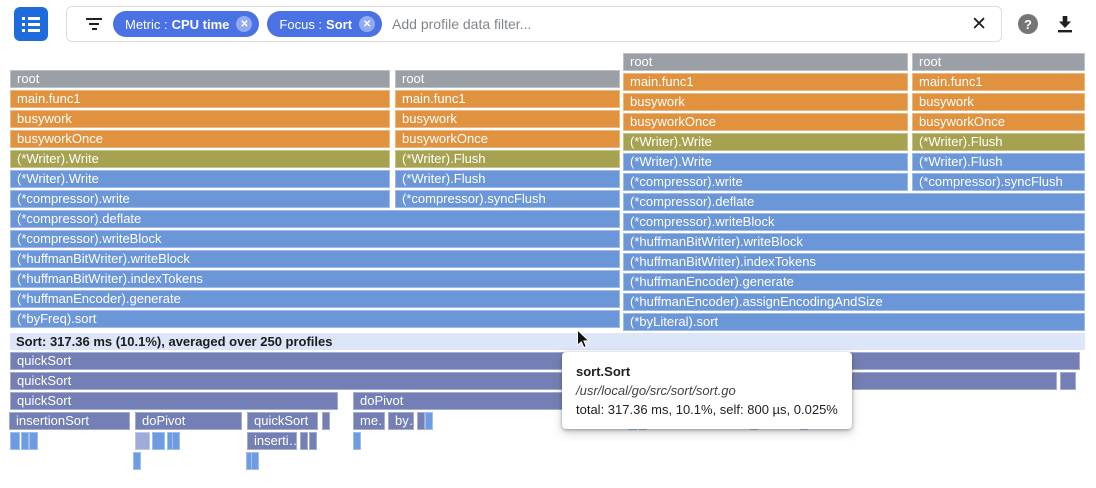  I want to click on chip-value: Sort, so click(339, 24).